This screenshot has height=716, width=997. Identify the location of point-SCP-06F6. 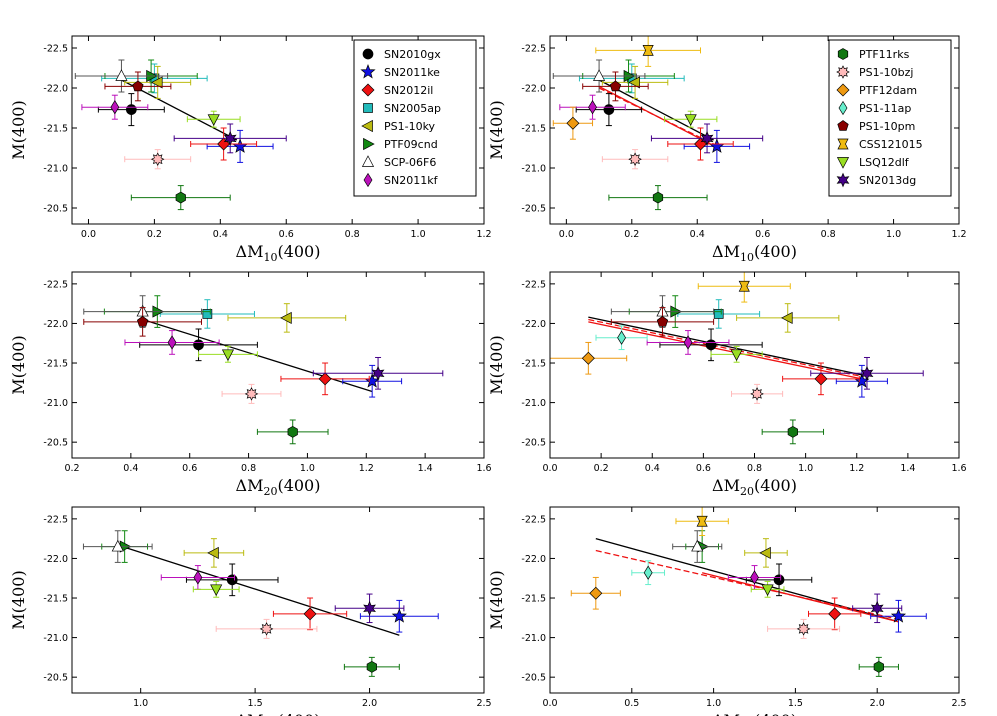
(121, 76).